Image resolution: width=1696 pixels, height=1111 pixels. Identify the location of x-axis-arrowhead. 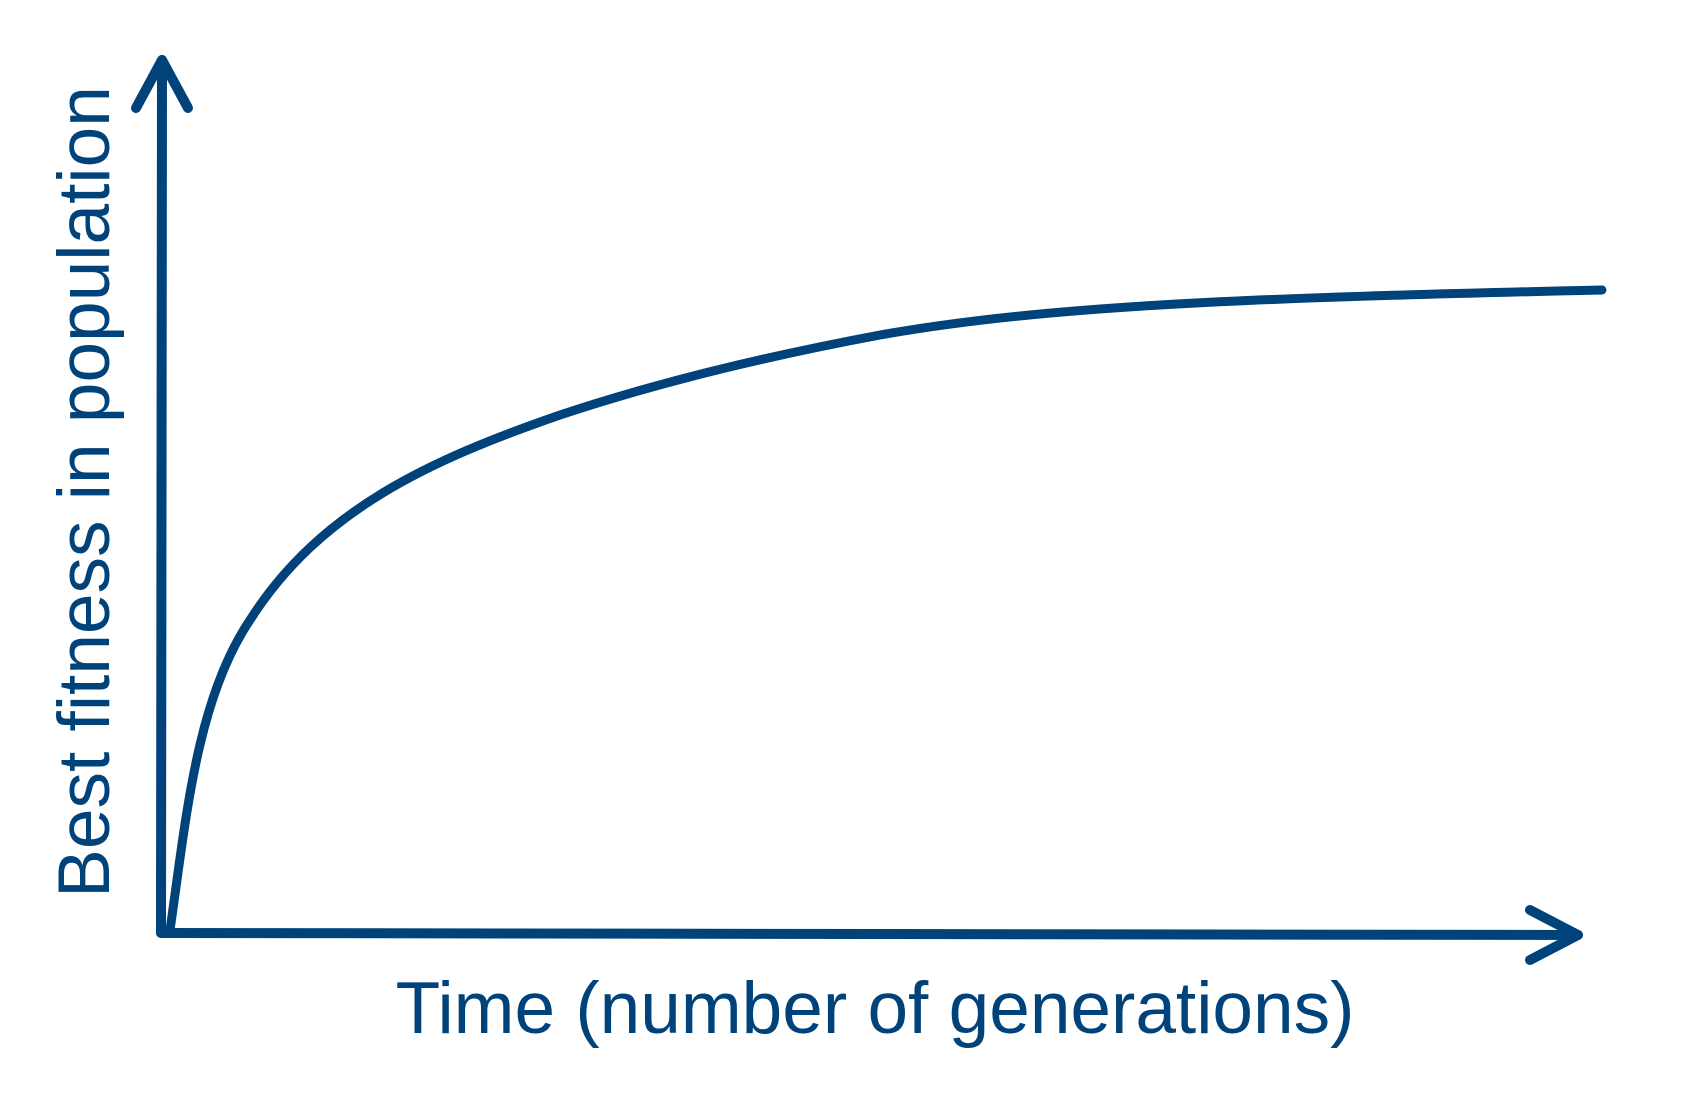
(1554, 935).